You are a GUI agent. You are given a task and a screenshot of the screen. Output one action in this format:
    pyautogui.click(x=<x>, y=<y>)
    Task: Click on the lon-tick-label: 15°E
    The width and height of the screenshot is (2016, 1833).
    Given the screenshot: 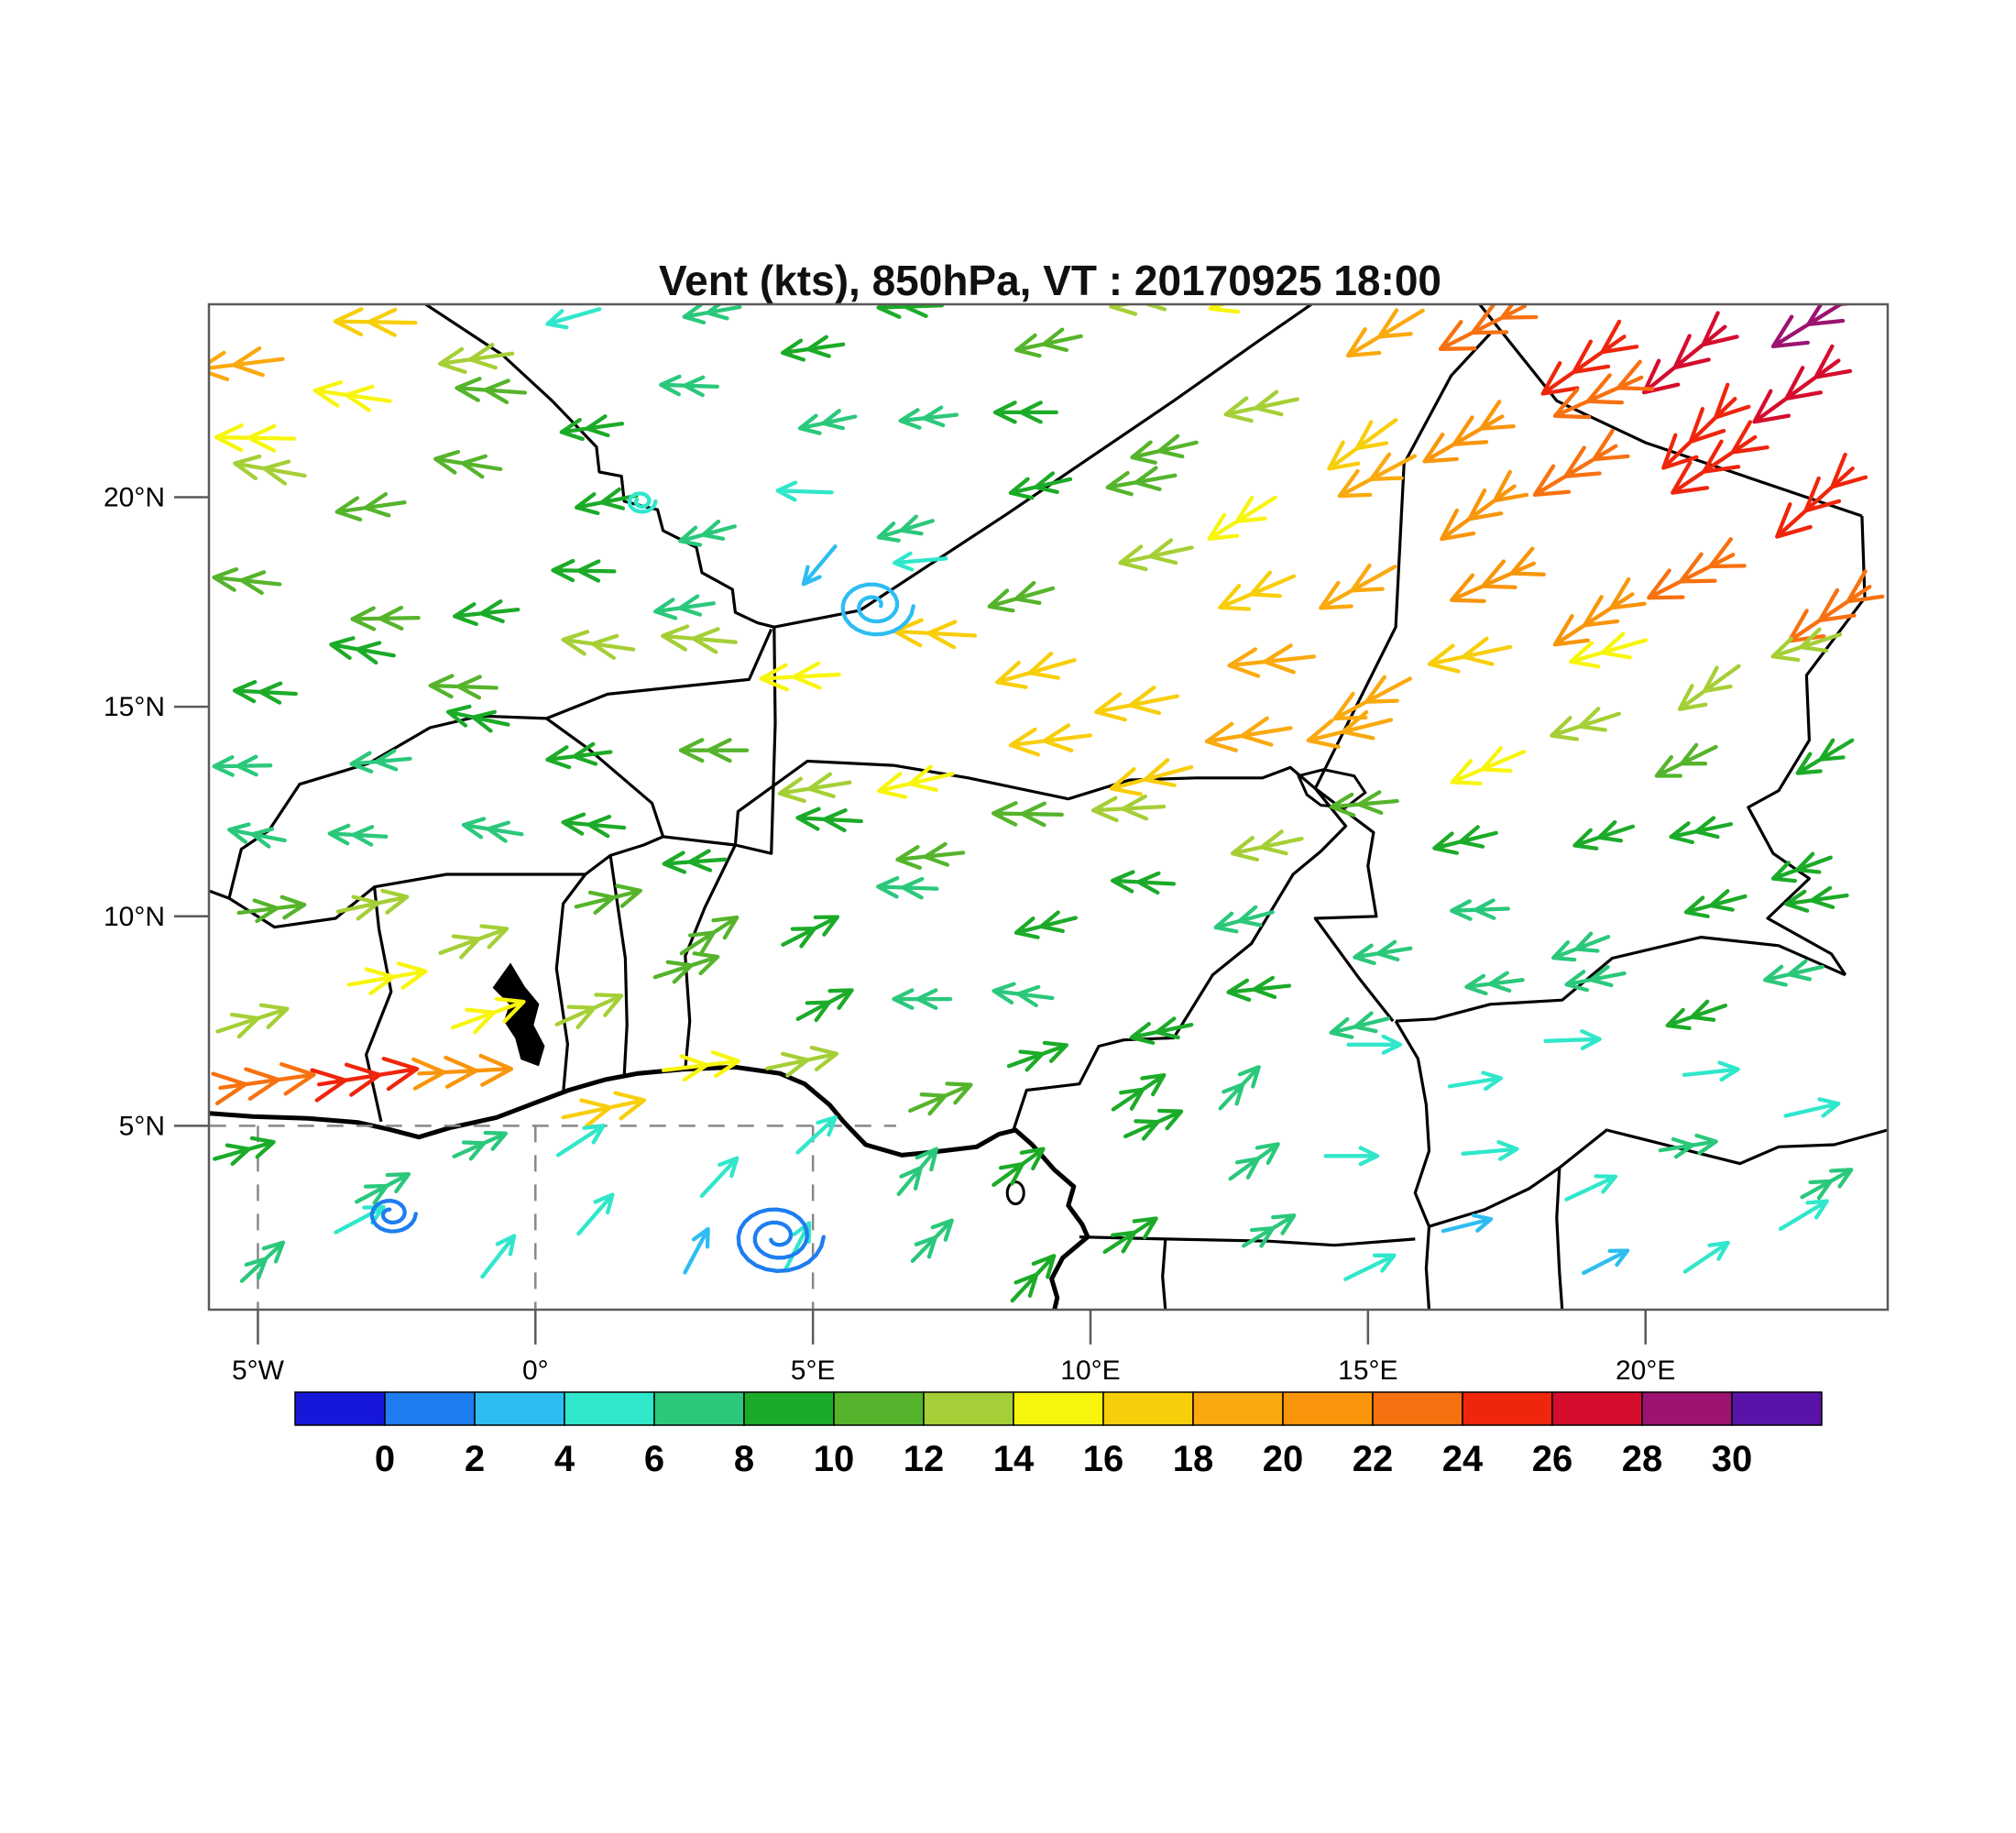 What is the action you would take?
    pyautogui.click(x=1367, y=1371)
    